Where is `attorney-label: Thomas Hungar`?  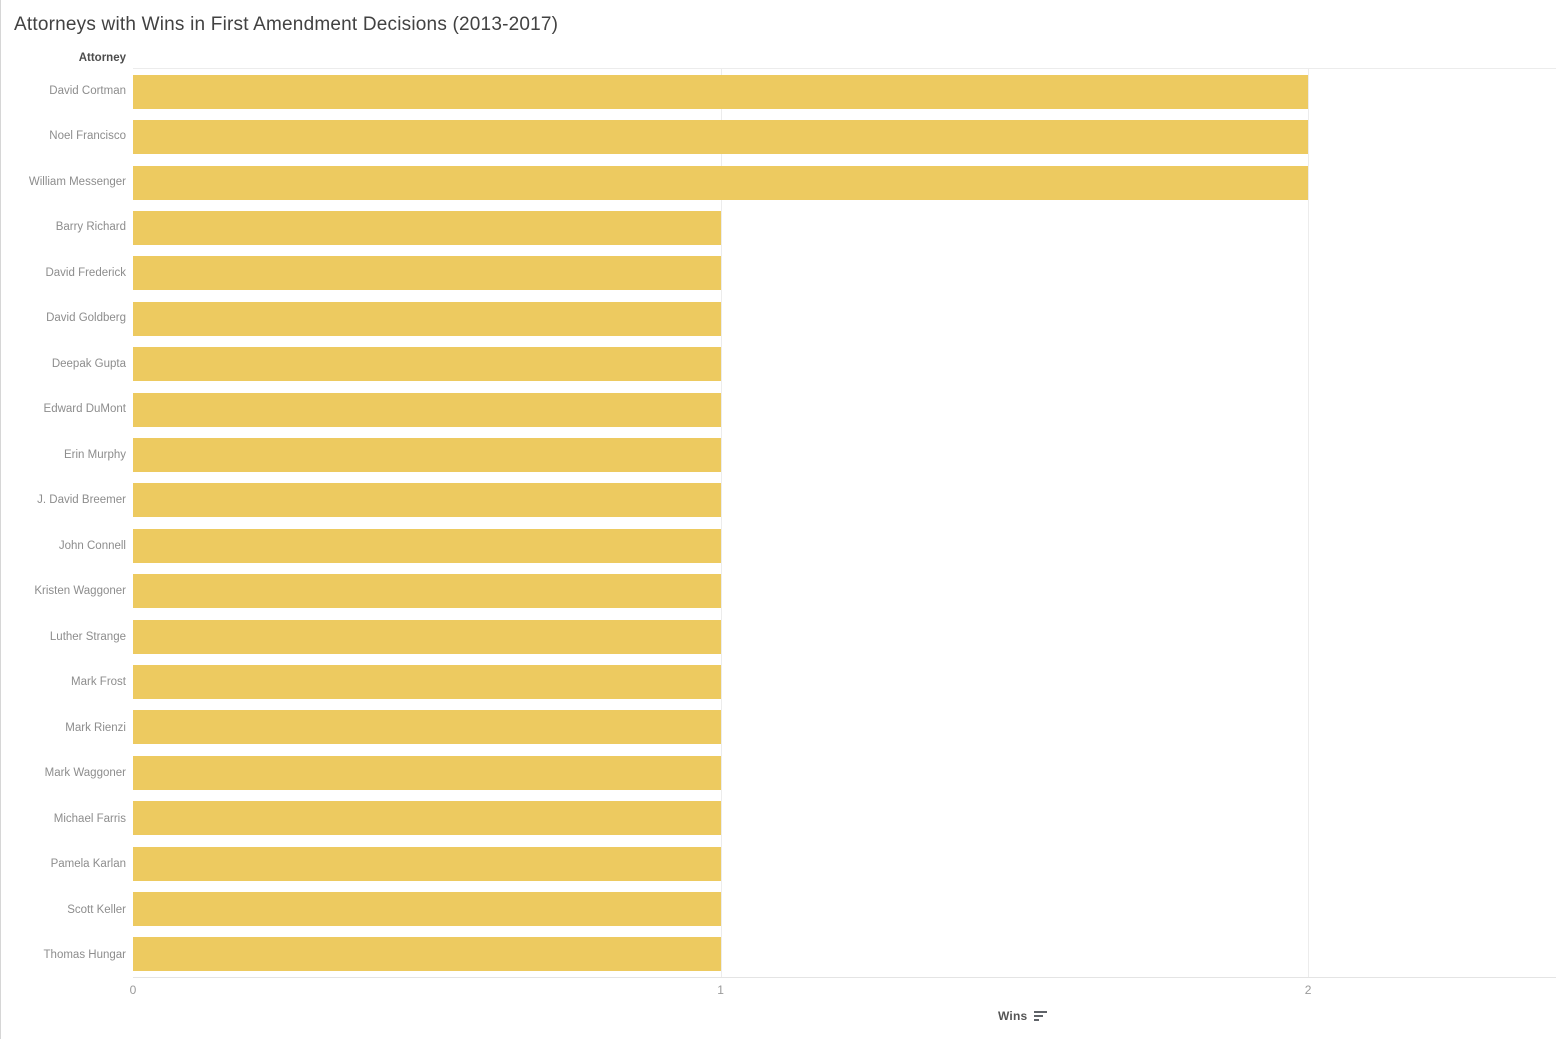 attorney-label: Thomas Hungar is located at coordinates (84, 955).